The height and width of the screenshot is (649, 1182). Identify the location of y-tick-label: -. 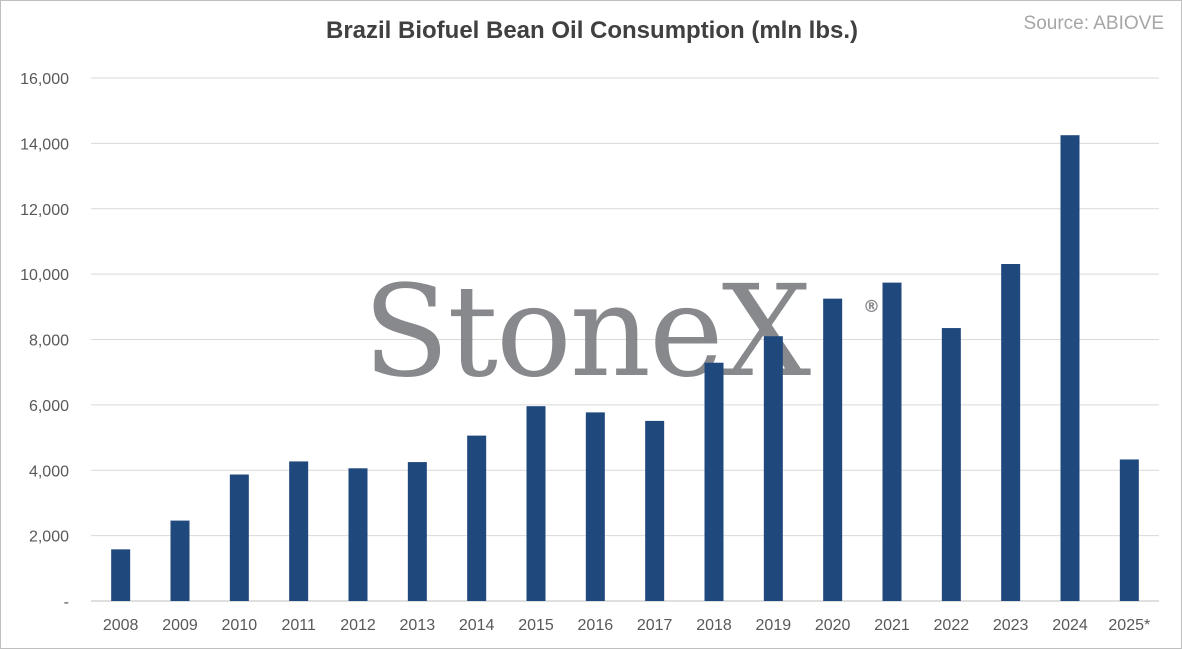
(66, 602).